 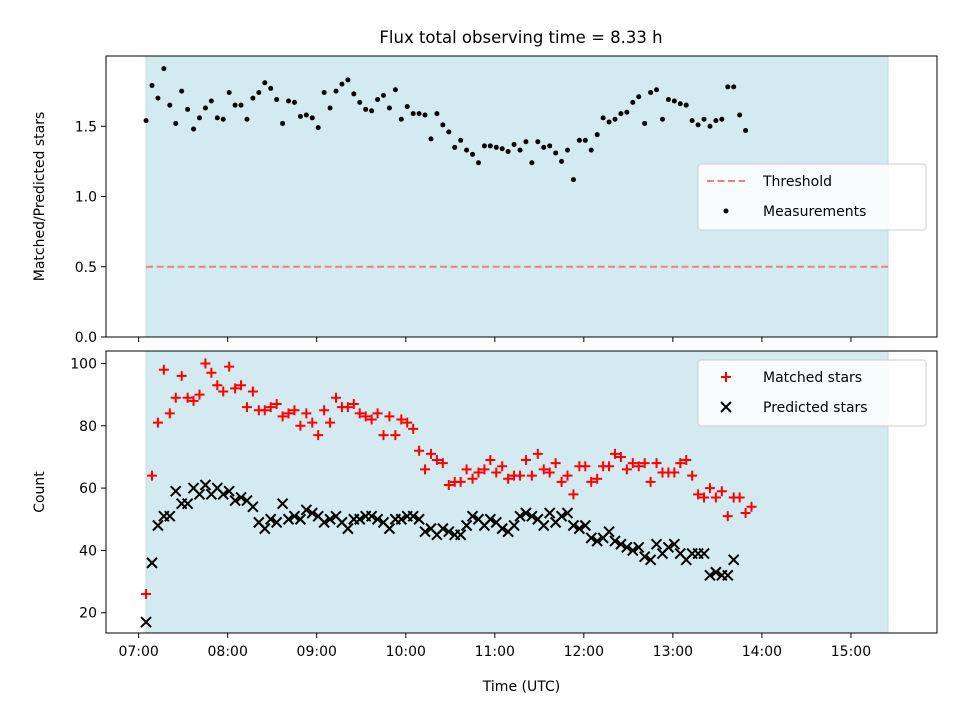 What do you see at coordinates (851, 652) in the screenshot?
I see `x-tick-label: 15:00` at bounding box center [851, 652].